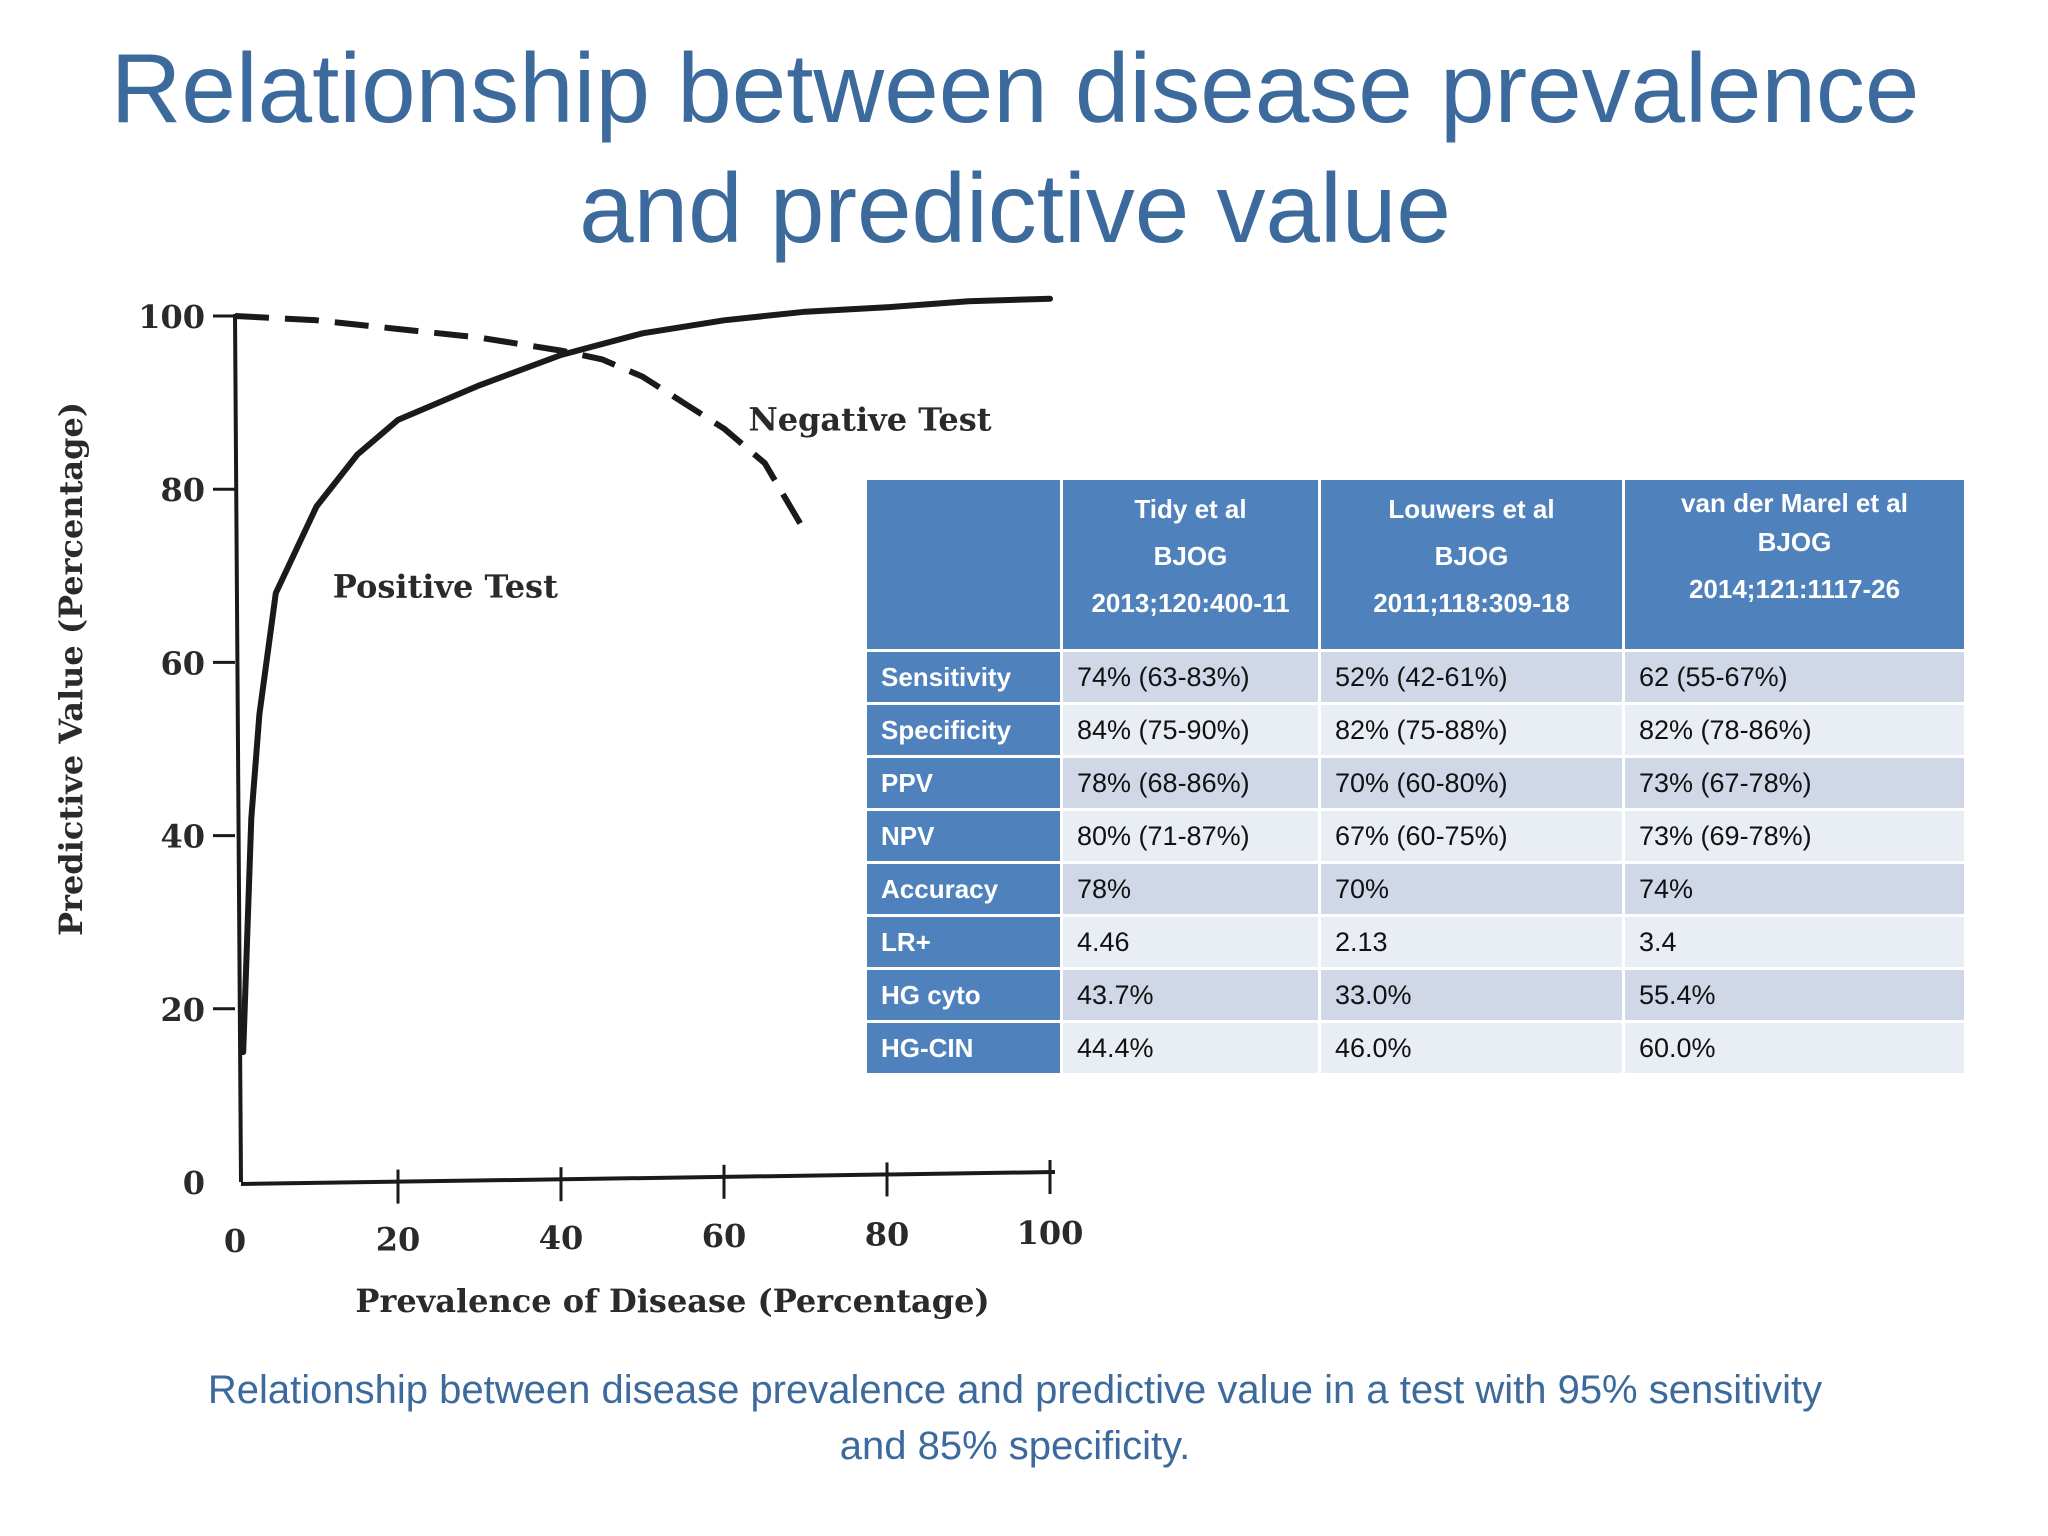  Describe the element at coordinates (963, 783) in the screenshot. I see `row-label: PPV` at that location.